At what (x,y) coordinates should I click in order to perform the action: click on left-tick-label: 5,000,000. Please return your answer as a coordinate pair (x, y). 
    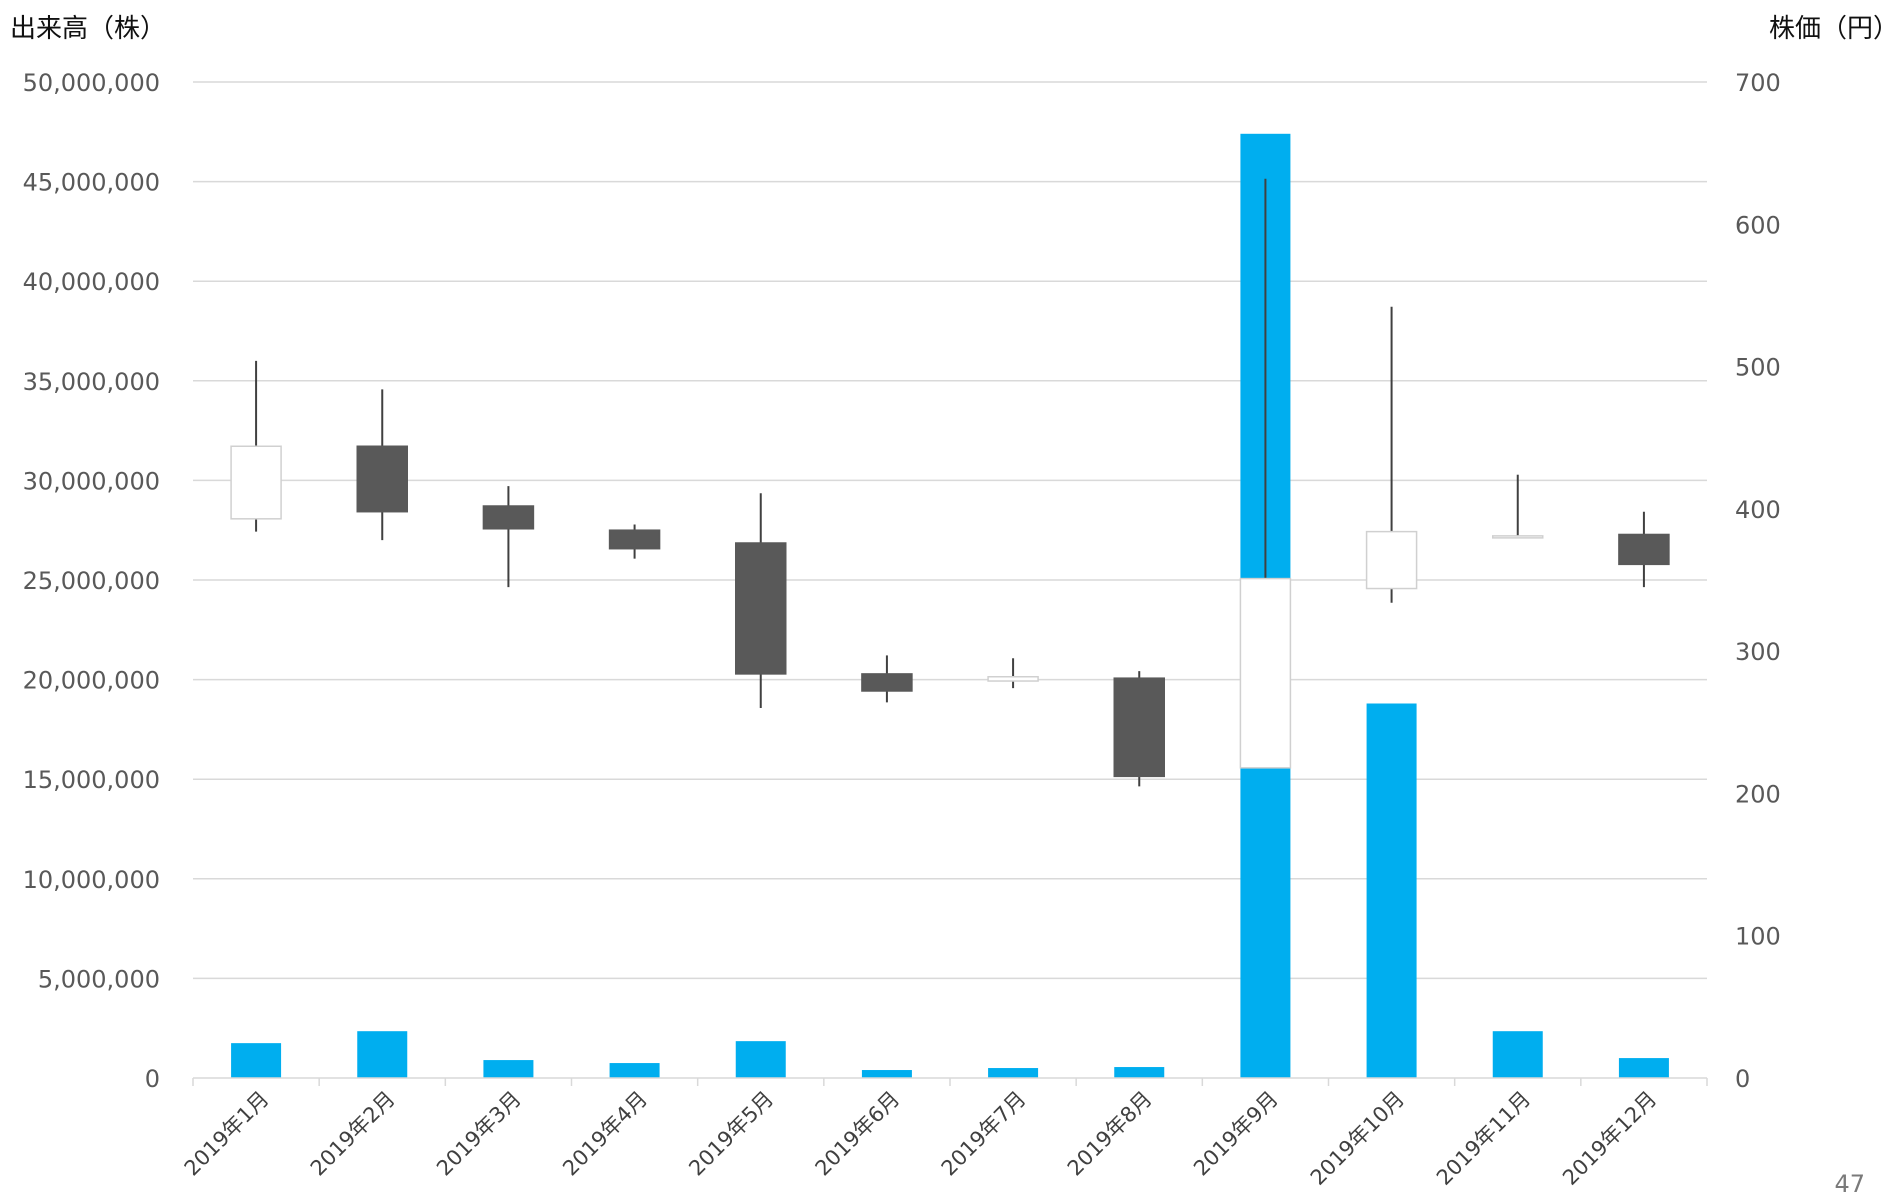
    Looking at the image, I should click on (99, 979).